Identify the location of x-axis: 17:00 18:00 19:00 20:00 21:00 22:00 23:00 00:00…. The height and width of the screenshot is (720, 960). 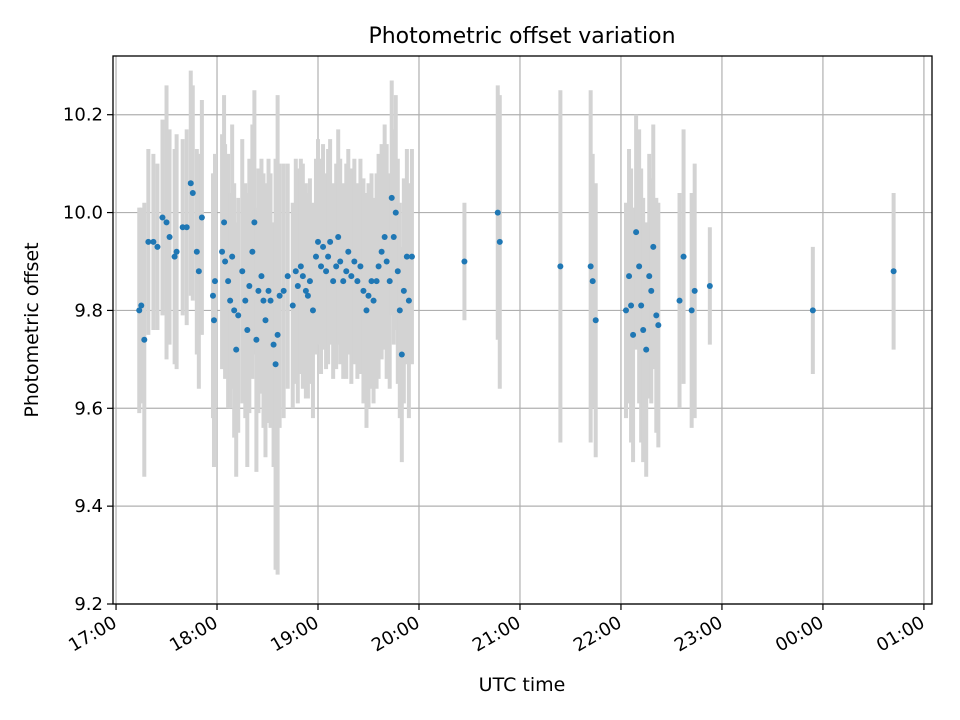
(496, 630).